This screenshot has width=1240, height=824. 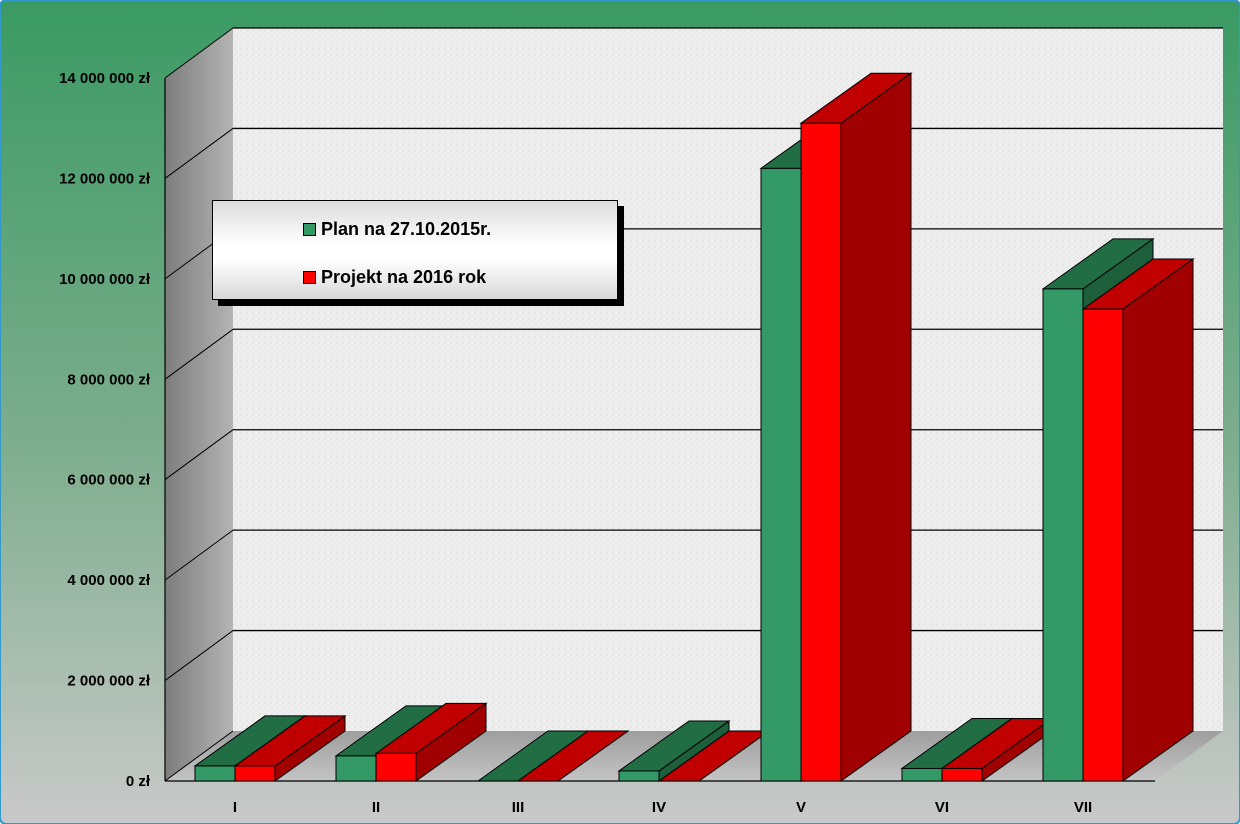 What do you see at coordinates (404, 276) in the screenshot?
I see `legend-label-projekt: Projekt na 2016 rok` at bounding box center [404, 276].